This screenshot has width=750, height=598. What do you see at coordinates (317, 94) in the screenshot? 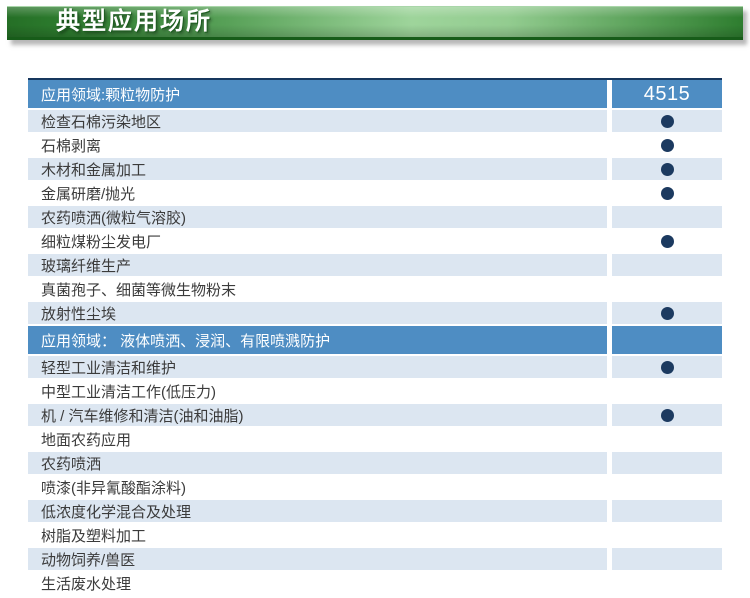
I see `section-header-label: 应用领域:颗粒物防护` at bounding box center [317, 94].